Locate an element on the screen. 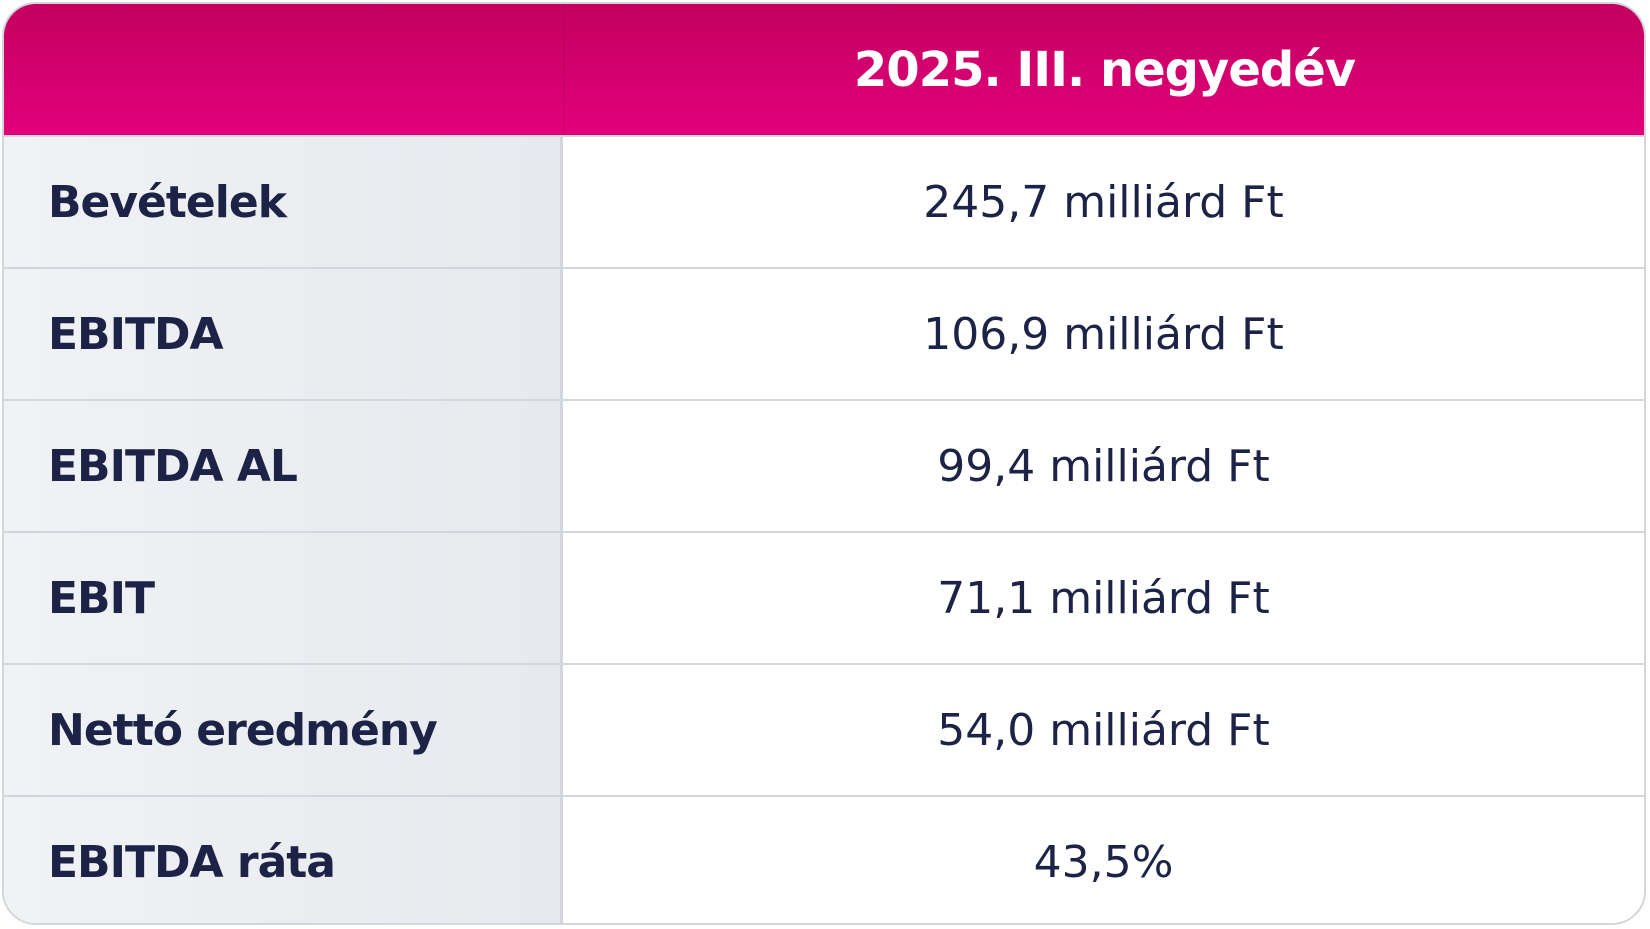 This screenshot has width=1650, height=929. header-empty-cell is located at coordinates (284, 69).